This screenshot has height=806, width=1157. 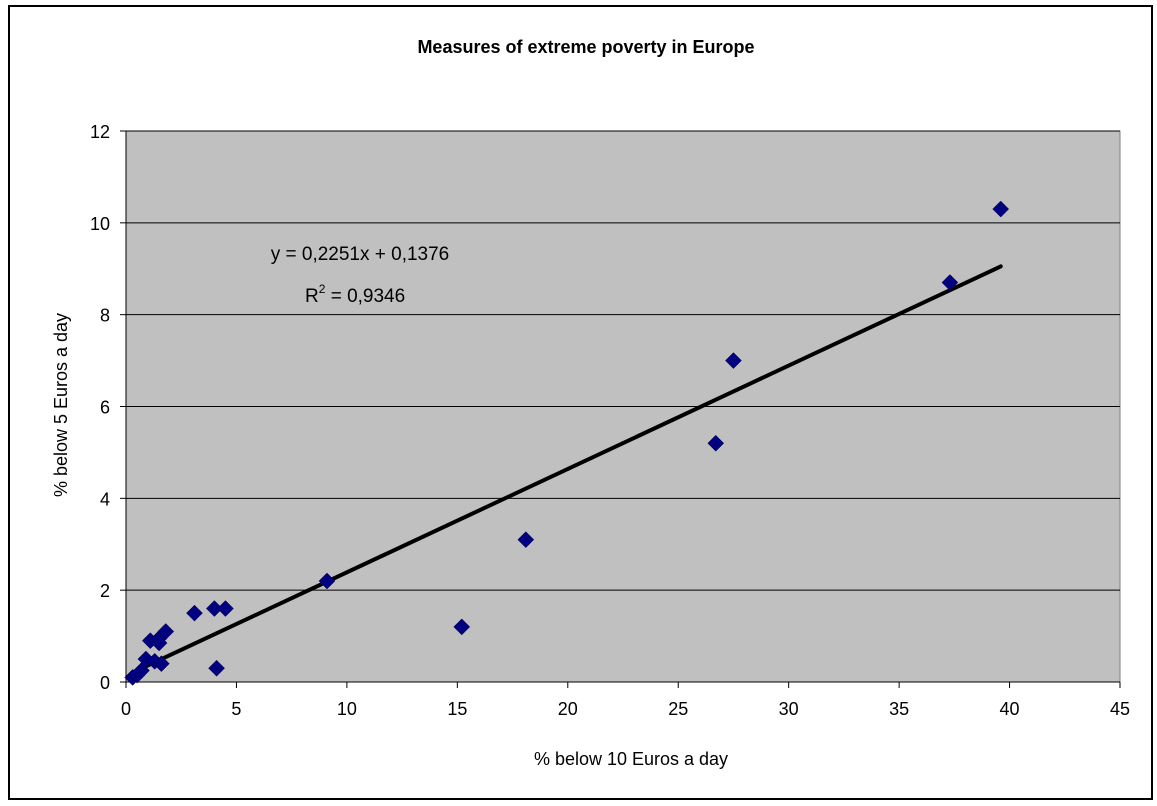 What do you see at coordinates (789, 709) in the screenshot?
I see `x-tick-label: 30` at bounding box center [789, 709].